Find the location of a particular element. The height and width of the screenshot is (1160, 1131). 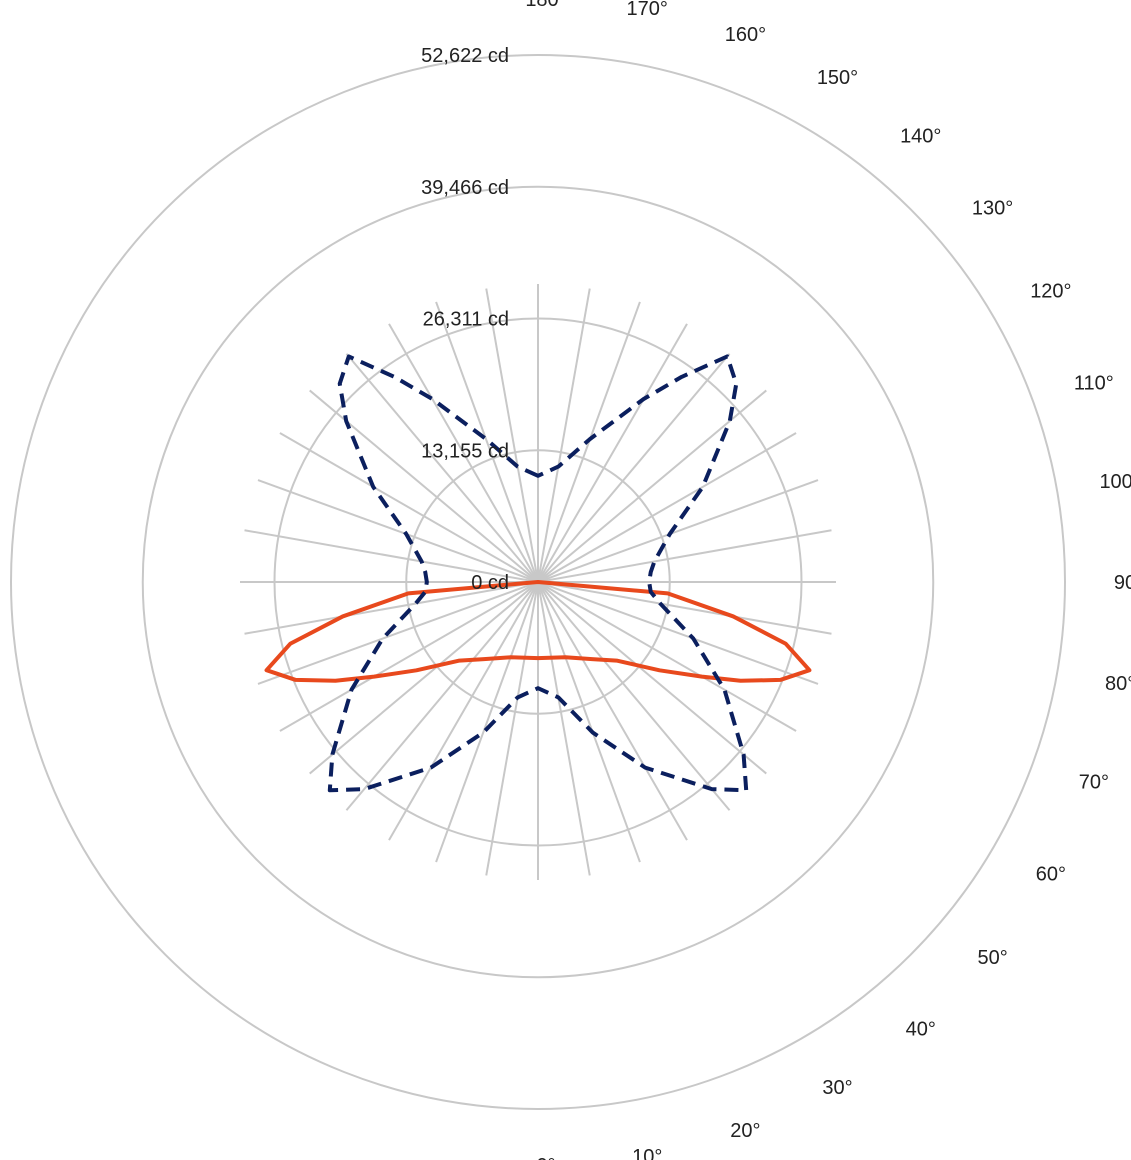

radial-tick-label-2: 26,311 cd is located at coordinates (466, 320).